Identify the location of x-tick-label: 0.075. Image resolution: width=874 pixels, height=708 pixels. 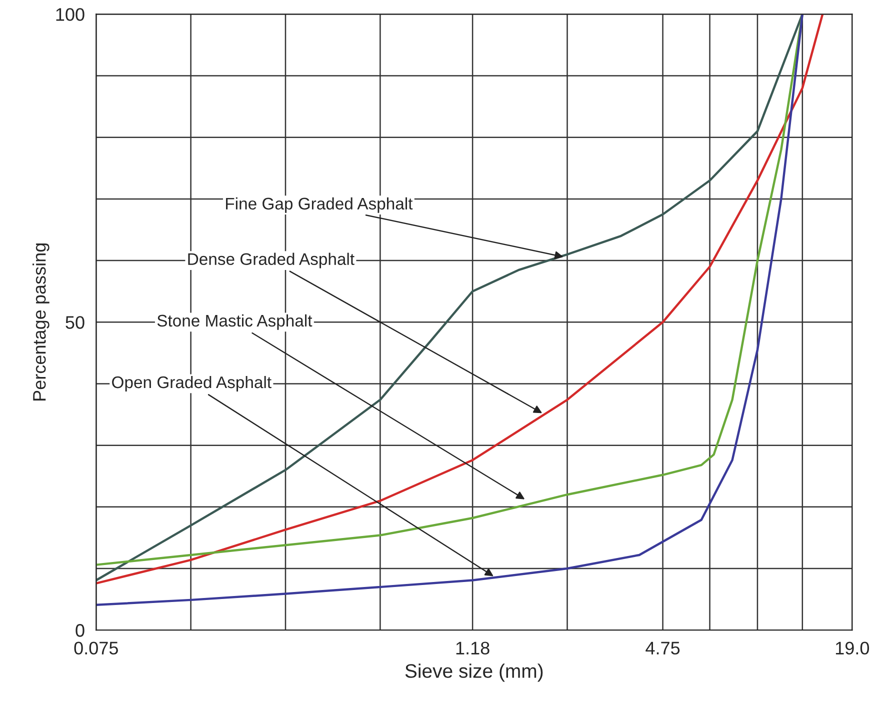
(96, 648).